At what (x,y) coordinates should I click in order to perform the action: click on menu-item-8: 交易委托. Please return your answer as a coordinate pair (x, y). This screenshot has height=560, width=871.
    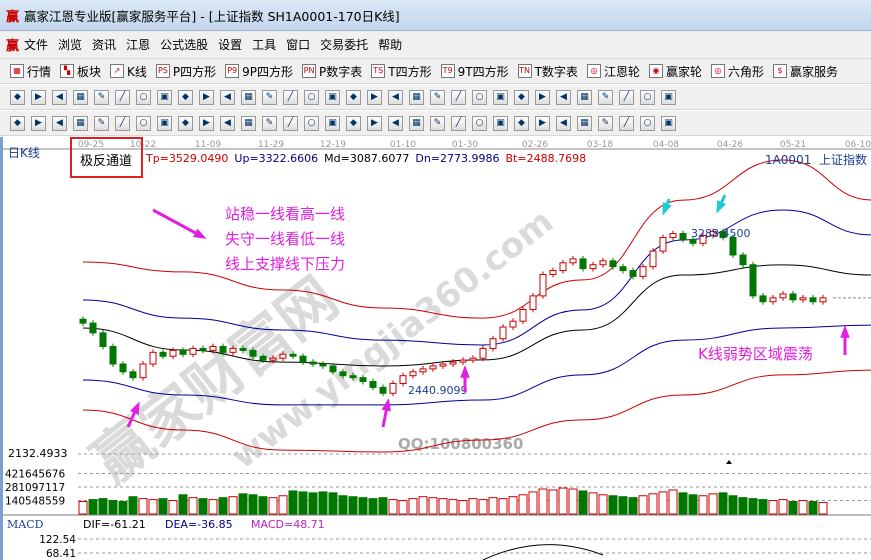
    Looking at the image, I should click on (344, 45).